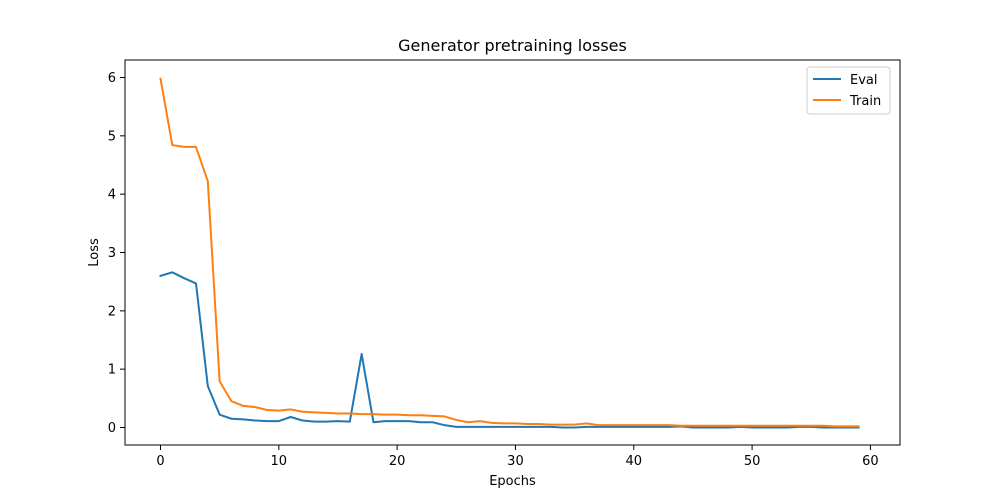 The height and width of the screenshot is (500, 1000). I want to click on x-tick-label: 10, so click(279, 461).